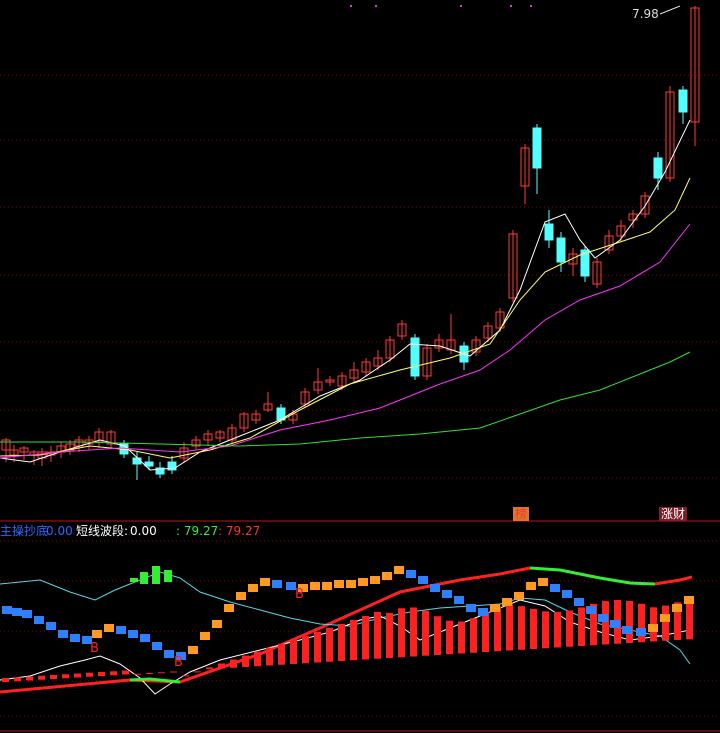  I want to click on indicator-title-value: 0.00, so click(59, 531).